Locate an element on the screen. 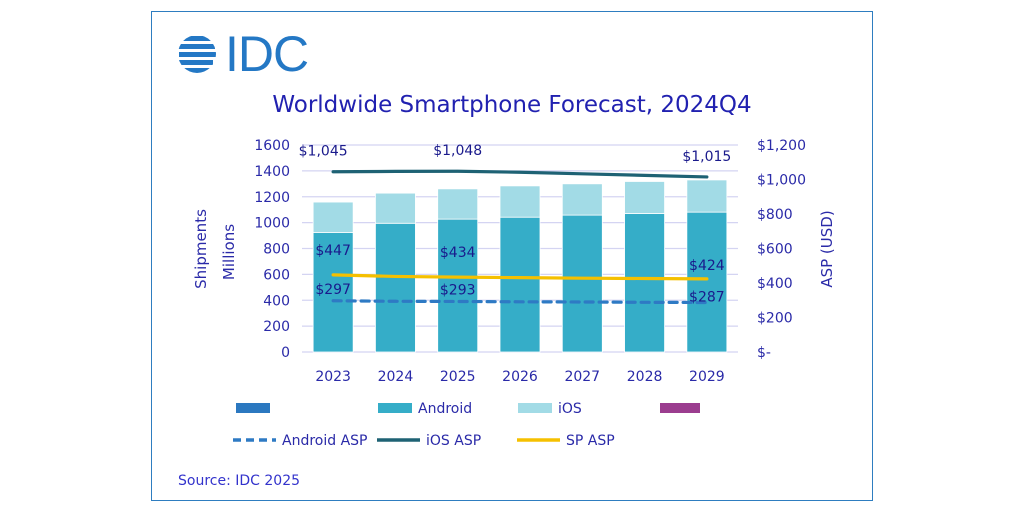 The height and width of the screenshot is (512, 1024). chart-title: Worldwide Smartphone Forecast, 2024Q4 is located at coordinates (512, 105).